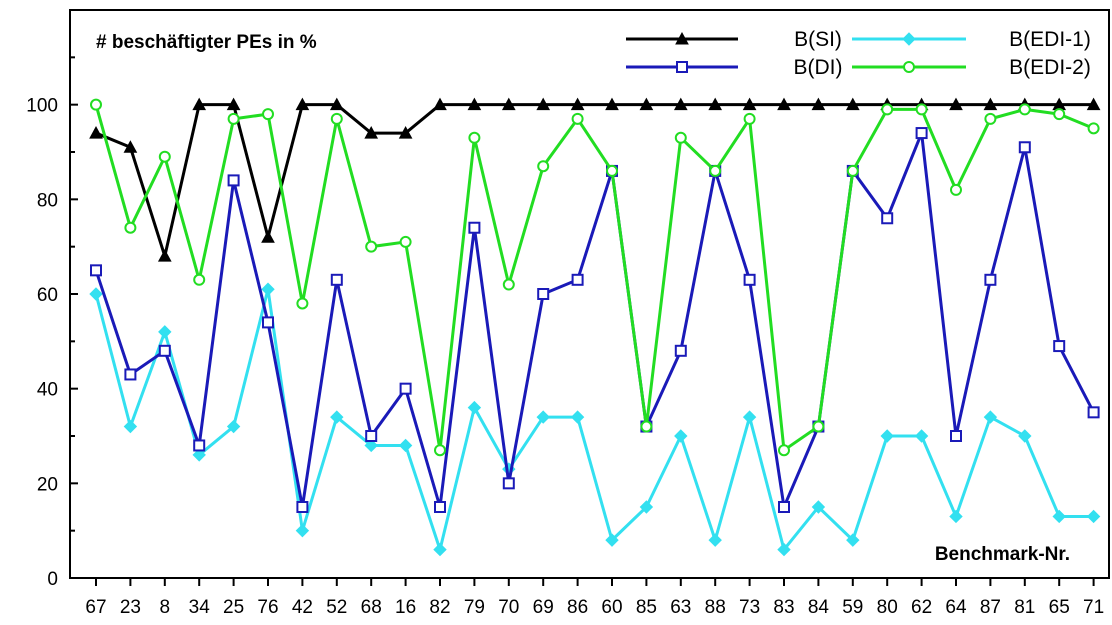 The height and width of the screenshot is (625, 1112). I want to click on legend-label: B(DI), so click(818, 67).